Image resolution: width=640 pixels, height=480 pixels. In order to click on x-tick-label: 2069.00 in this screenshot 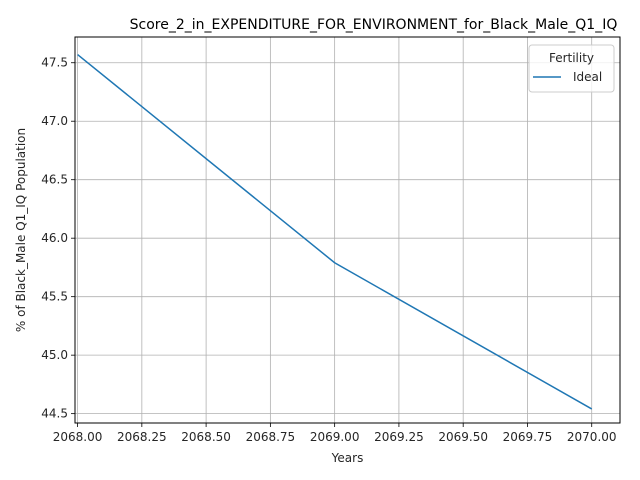, I will do `click(335, 437)`.